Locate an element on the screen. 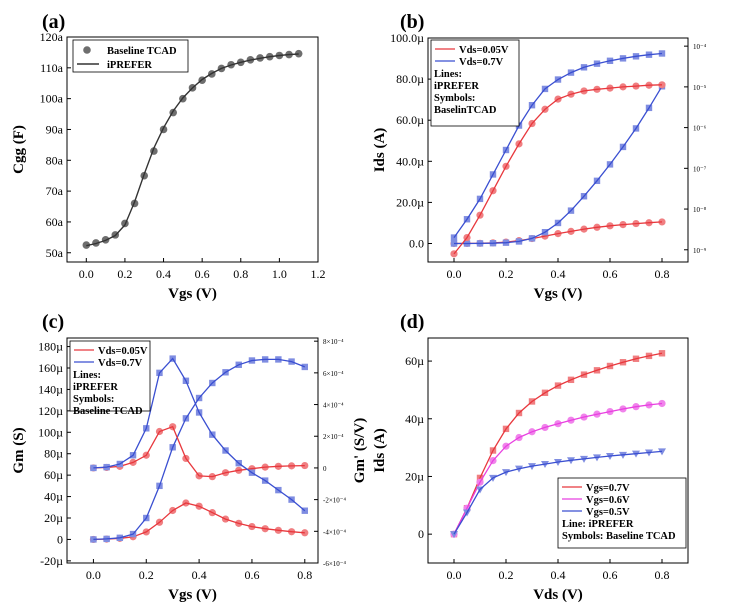  y2-tick-label: 6×10⁻⁴ is located at coordinates (333, 374).